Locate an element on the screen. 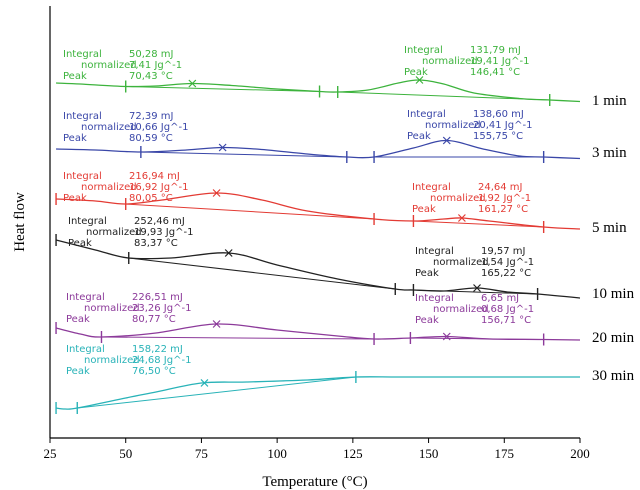 This screenshot has width=640, height=490. annotation-value-normalized: 23,26 Jg^-1 is located at coordinates (161, 308).